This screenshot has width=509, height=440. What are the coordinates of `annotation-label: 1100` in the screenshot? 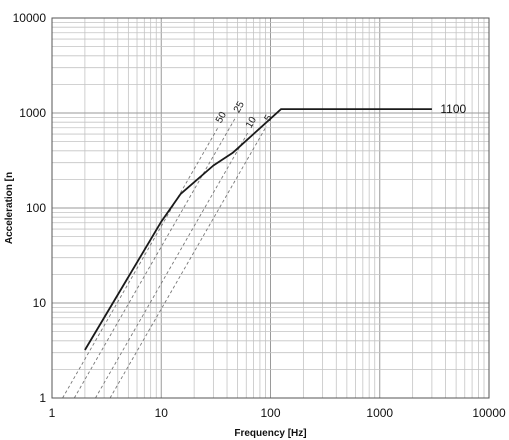 It's located at (453, 109).